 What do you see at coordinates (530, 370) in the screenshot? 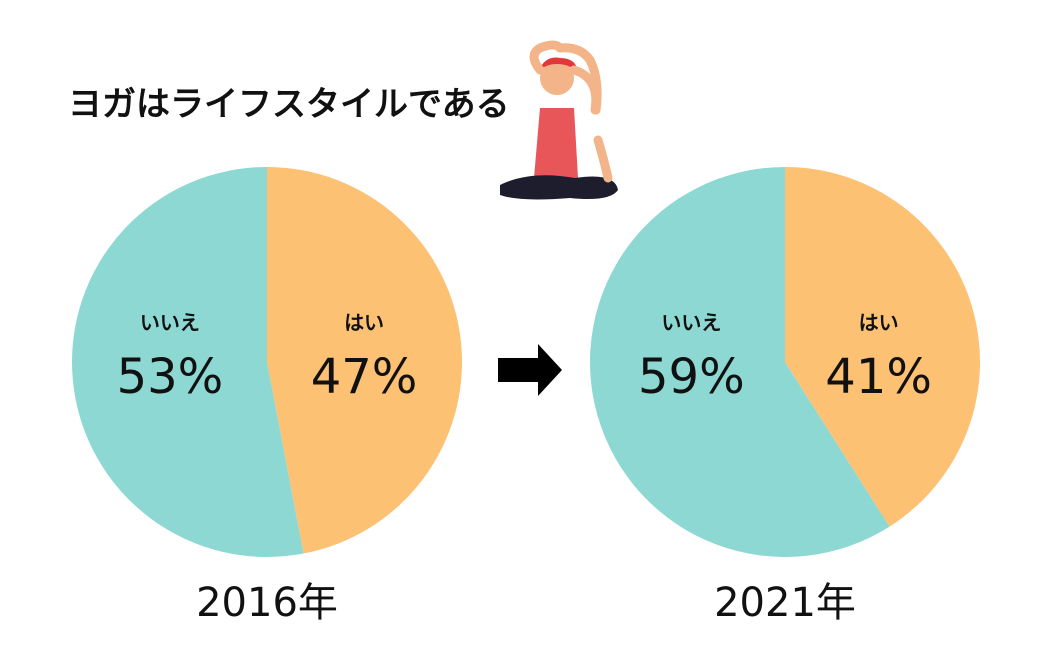
I see `arrow` at bounding box center [530, 370].